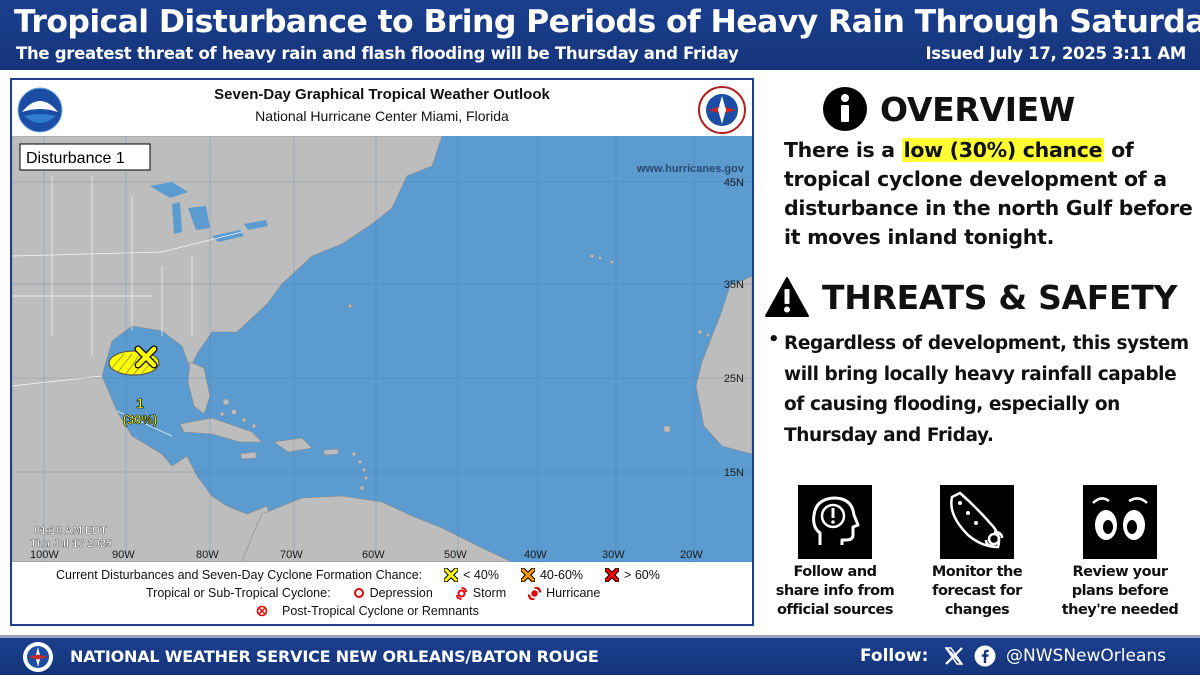  I want to click on legend-depression: Depression, so click(401, 593).